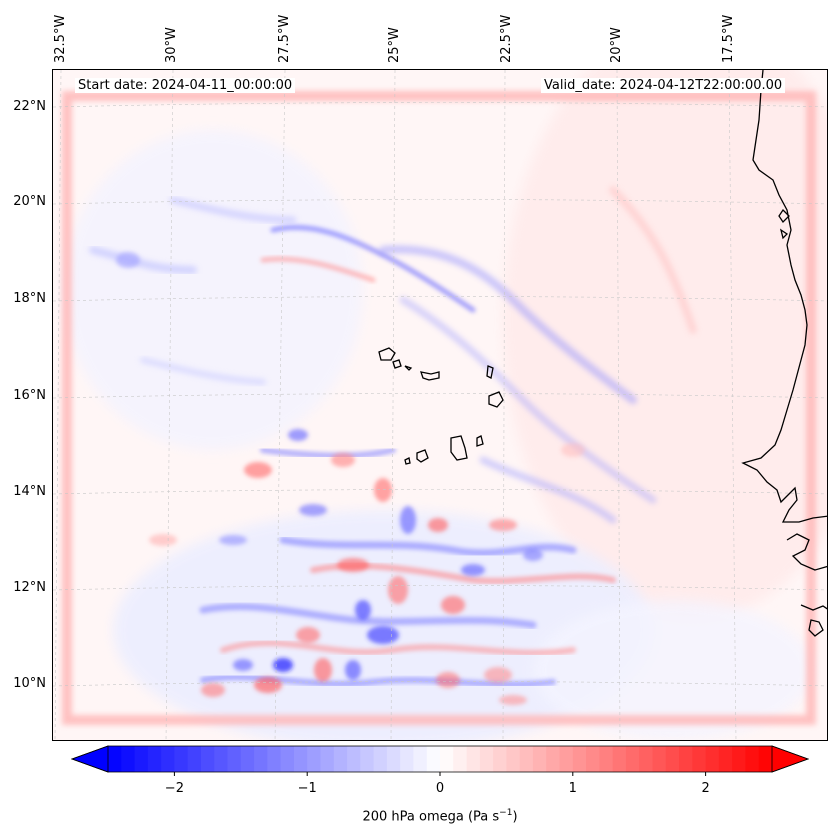 This screenshot has height=839, width=837. What do you see at coordinates (29, 587) in the screenshot?
I see `lat-label-12n: 12°N` at bounding box center [29, 587].